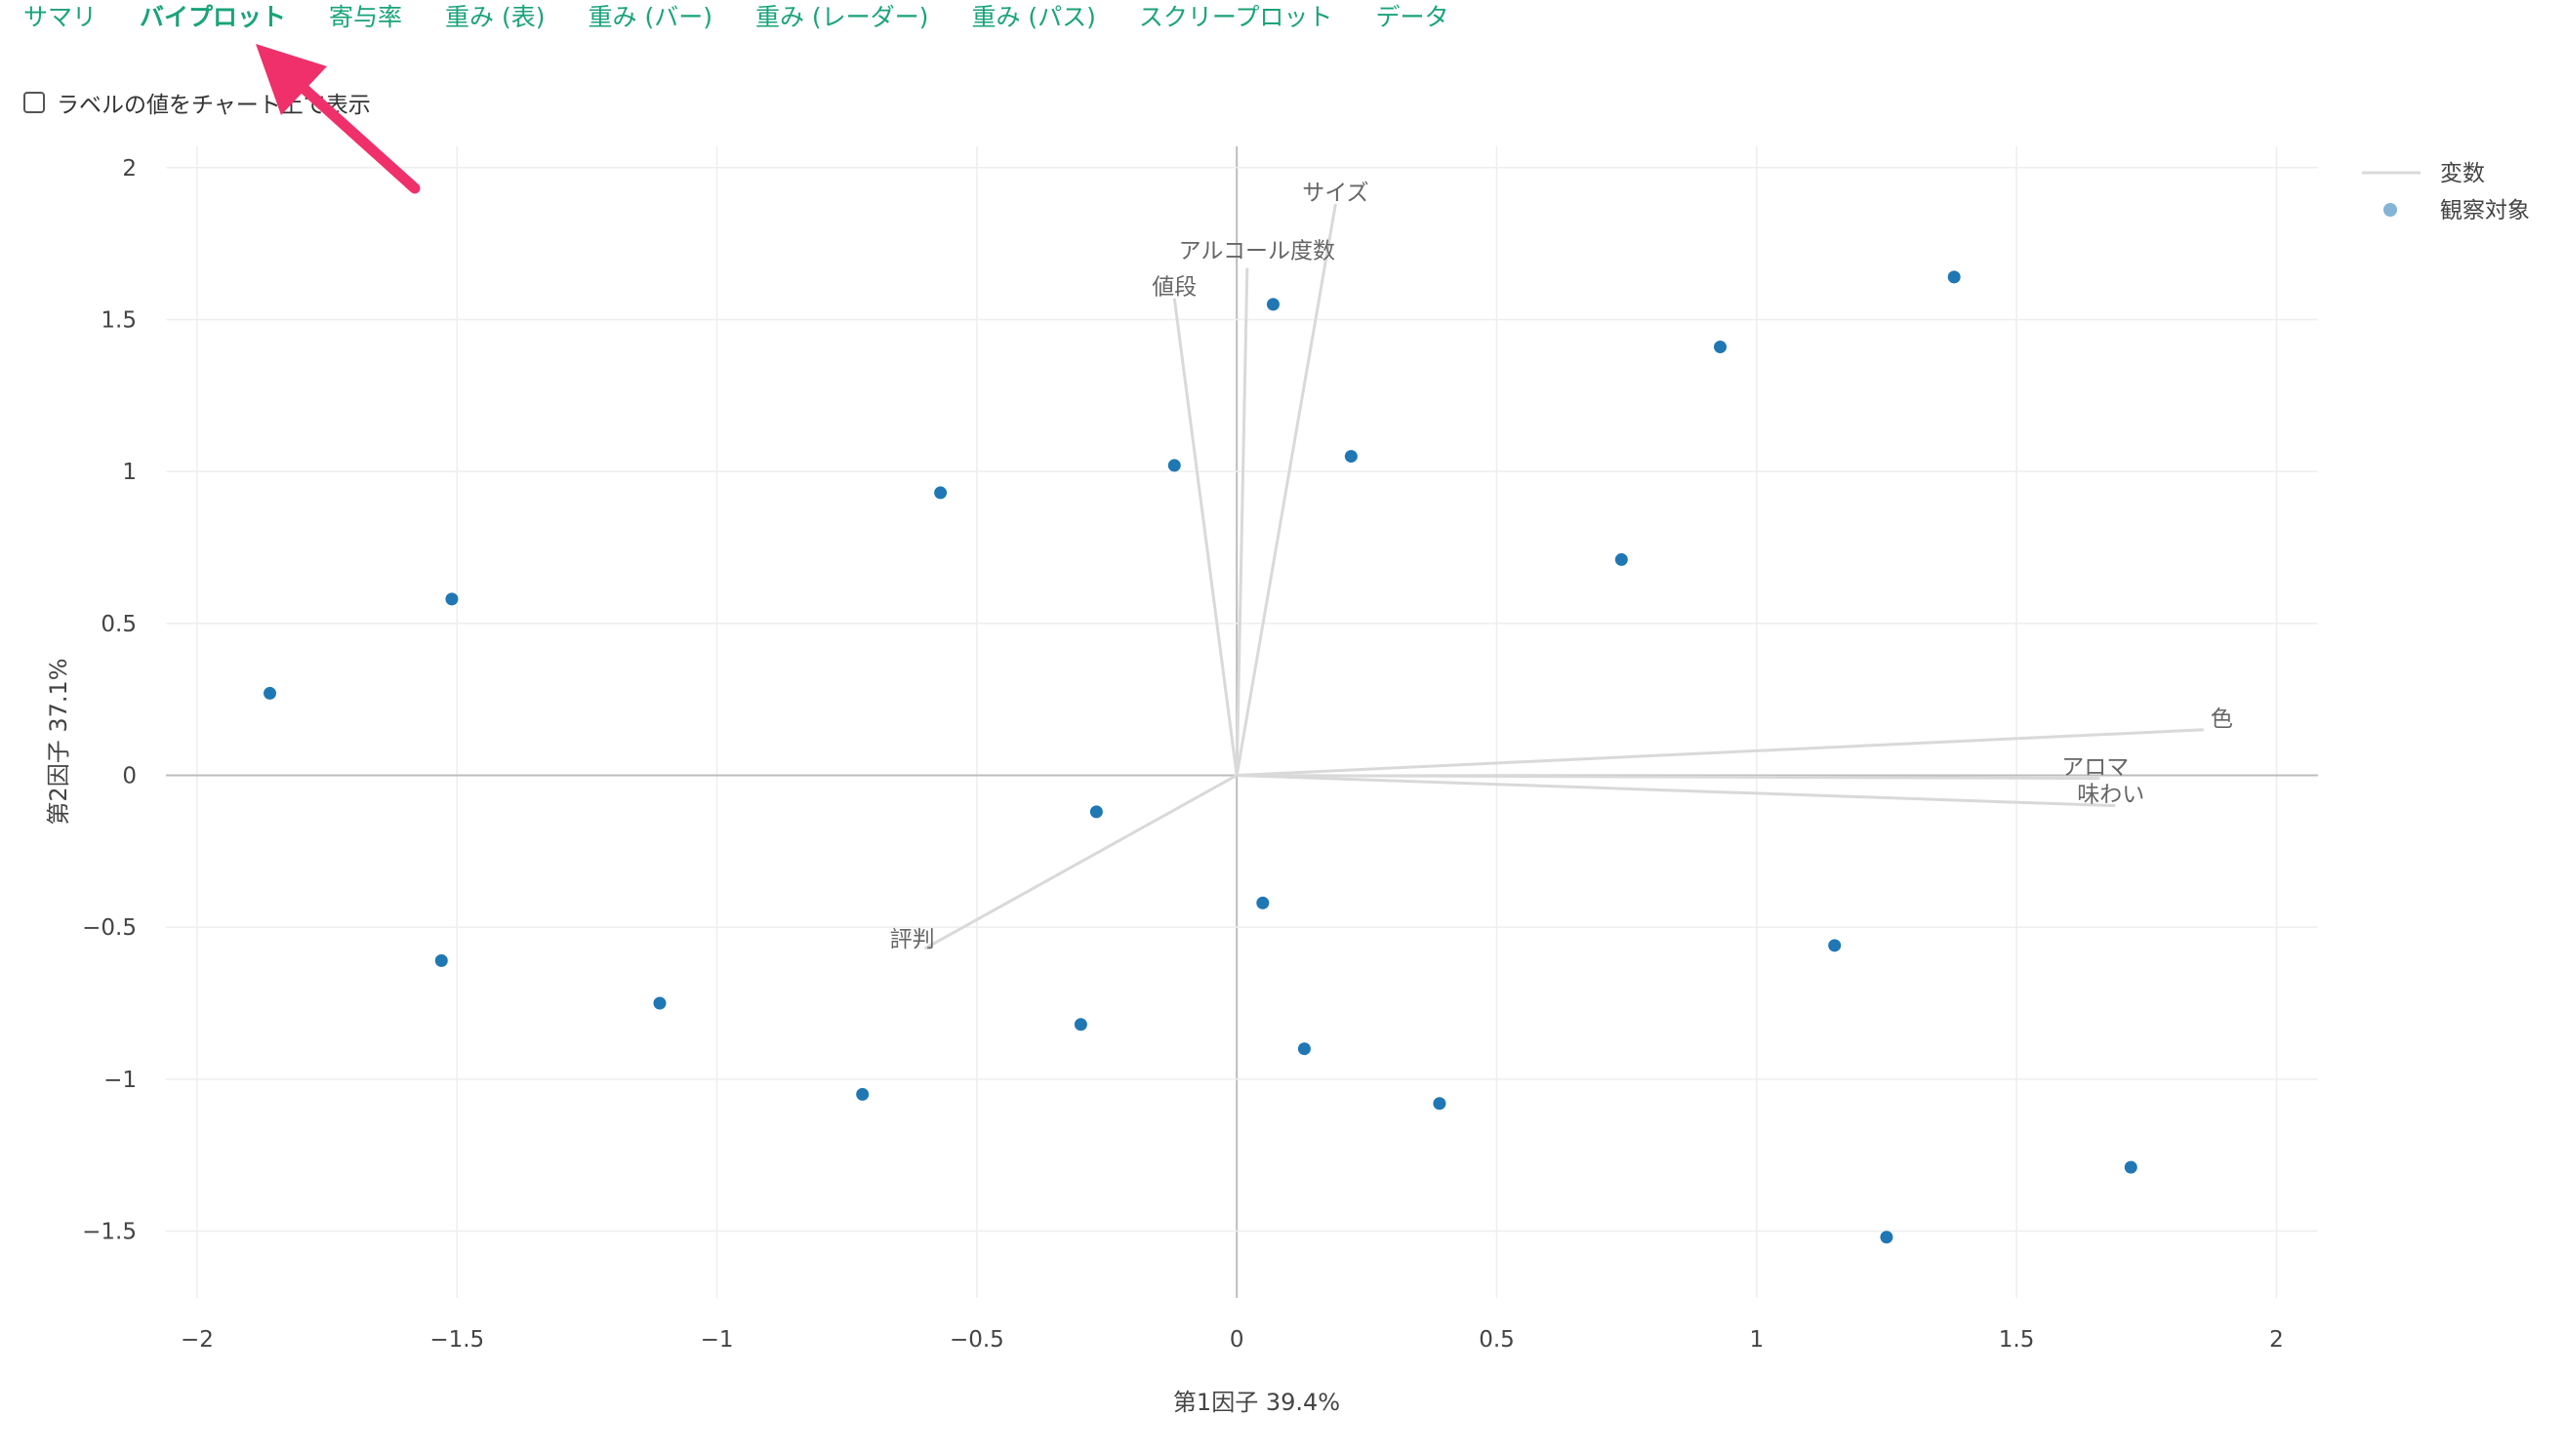  Describe the element at coordinates (197, 1340) in the screenshot. I see `x-tick-label: −2` at that location.